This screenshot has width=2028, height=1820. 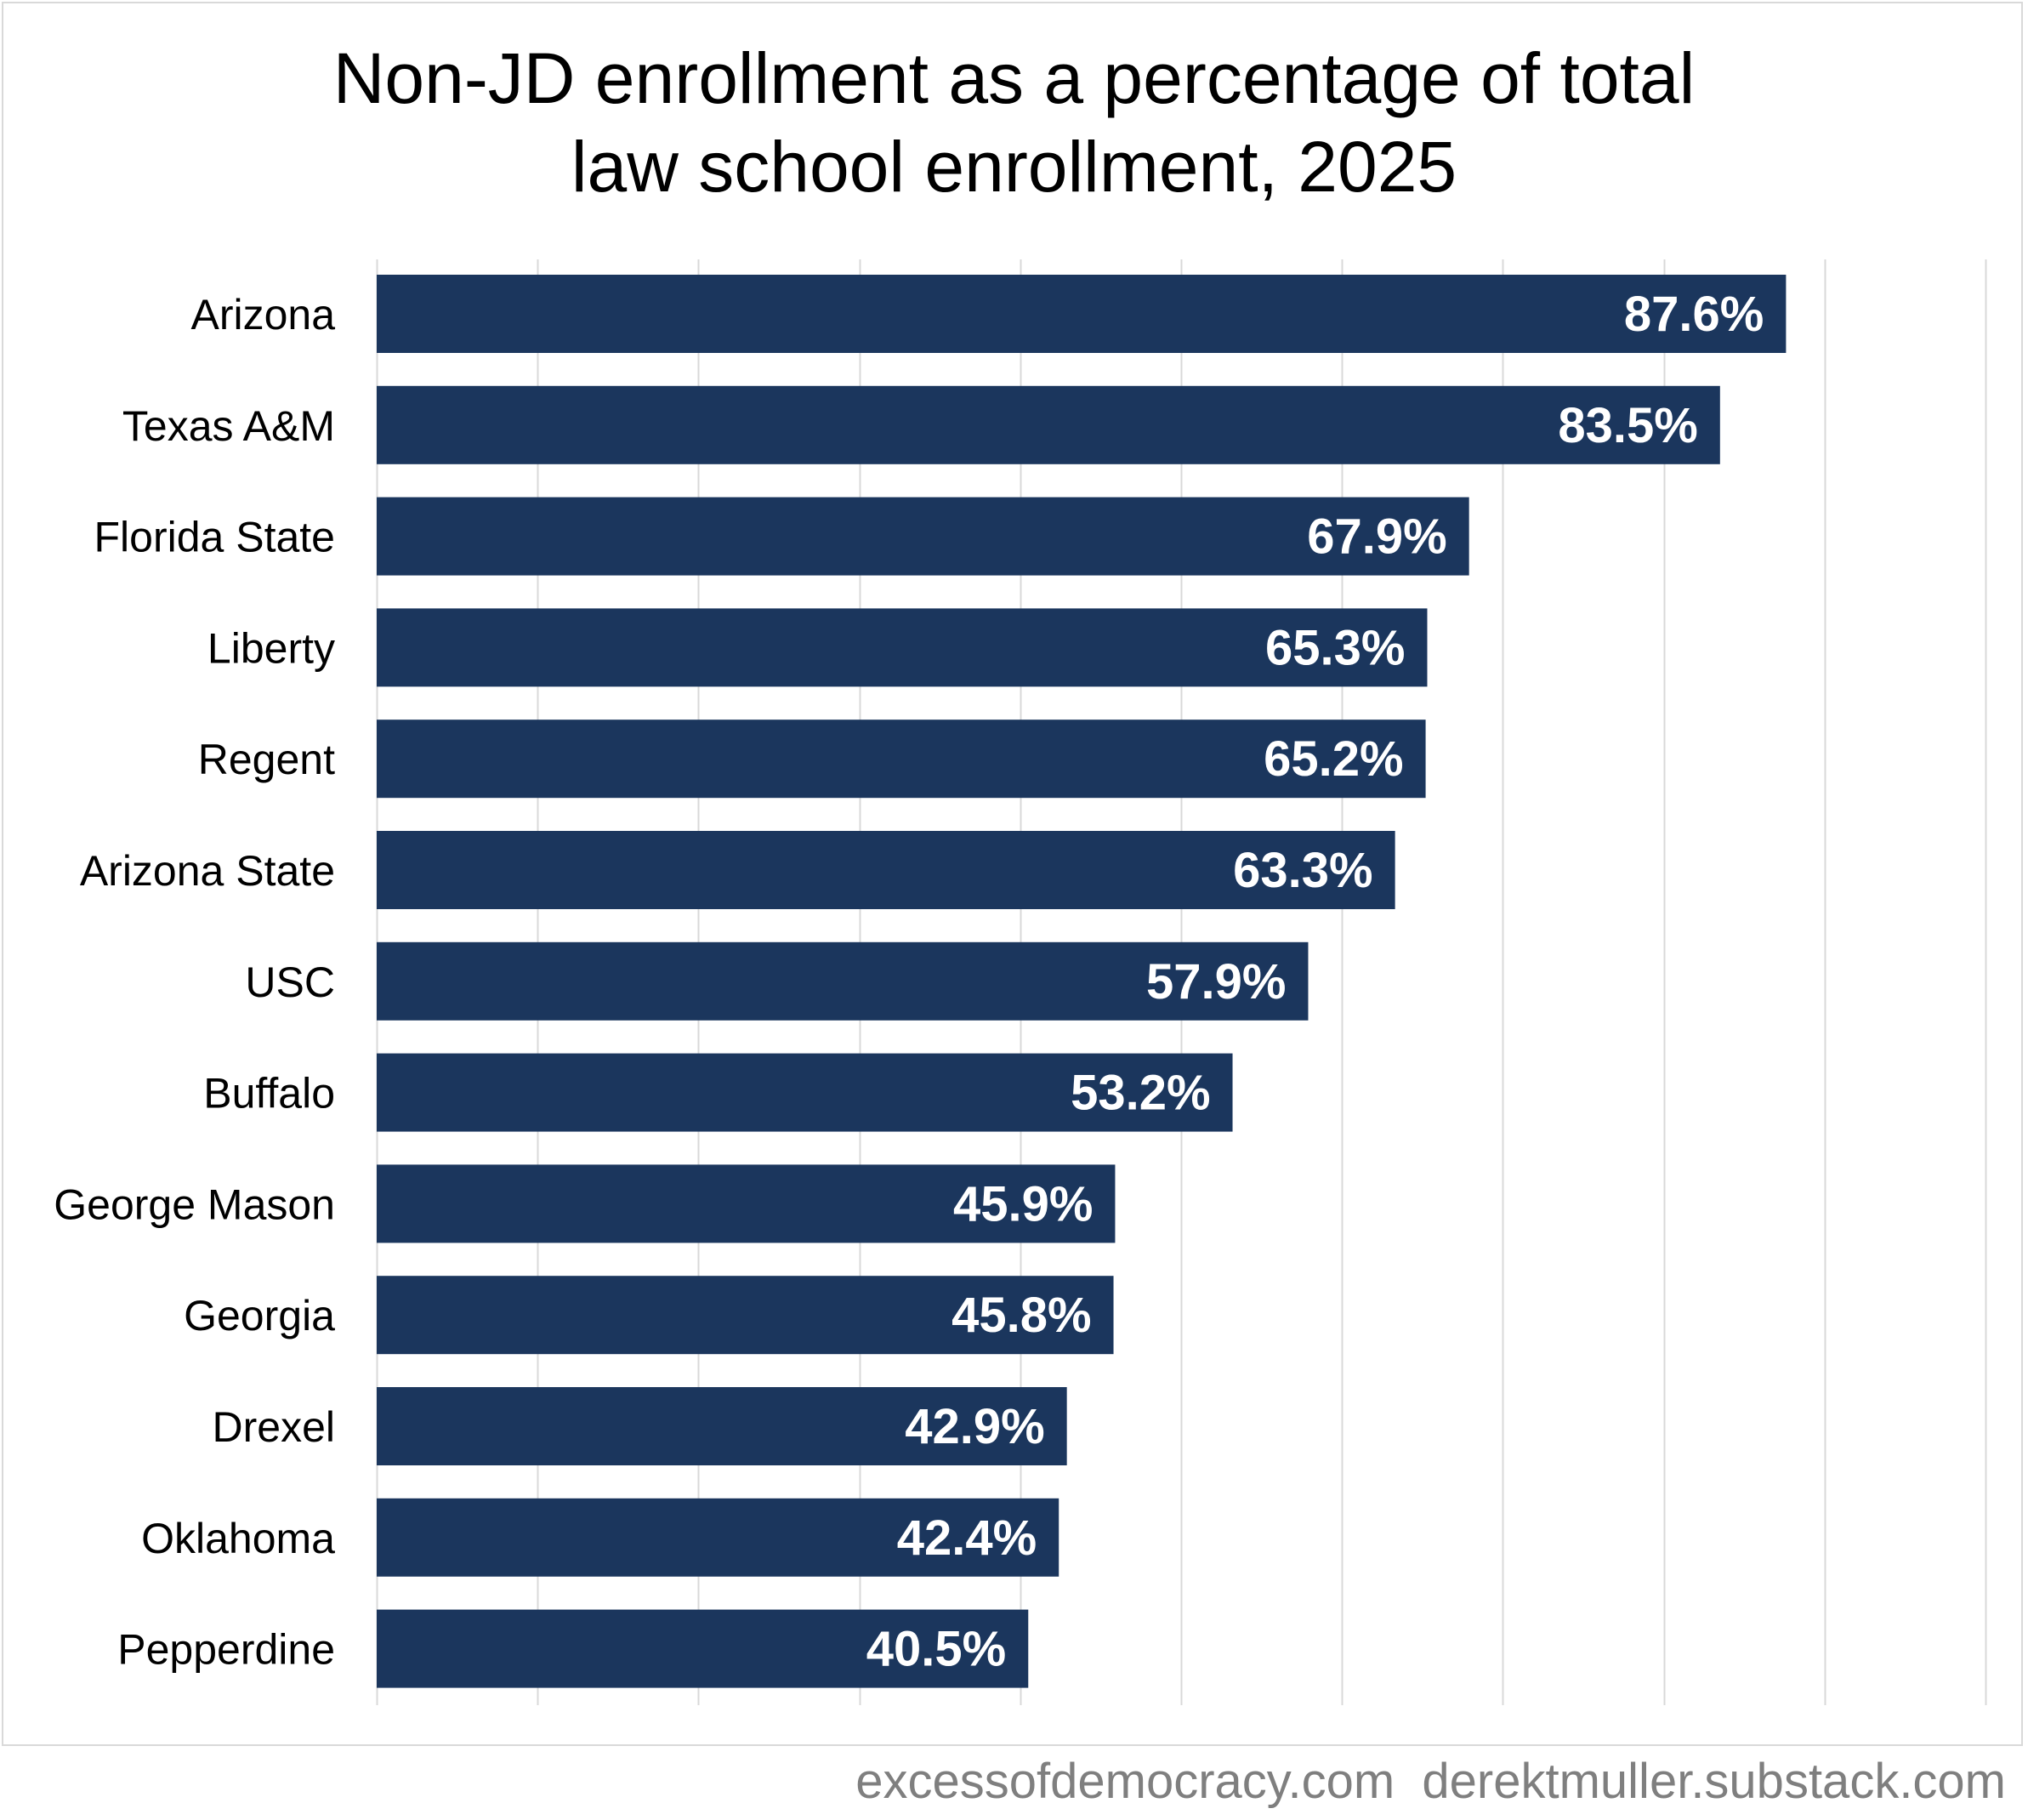 I want to click on category-label: Oklahoma, so click(x=238, y=1538).